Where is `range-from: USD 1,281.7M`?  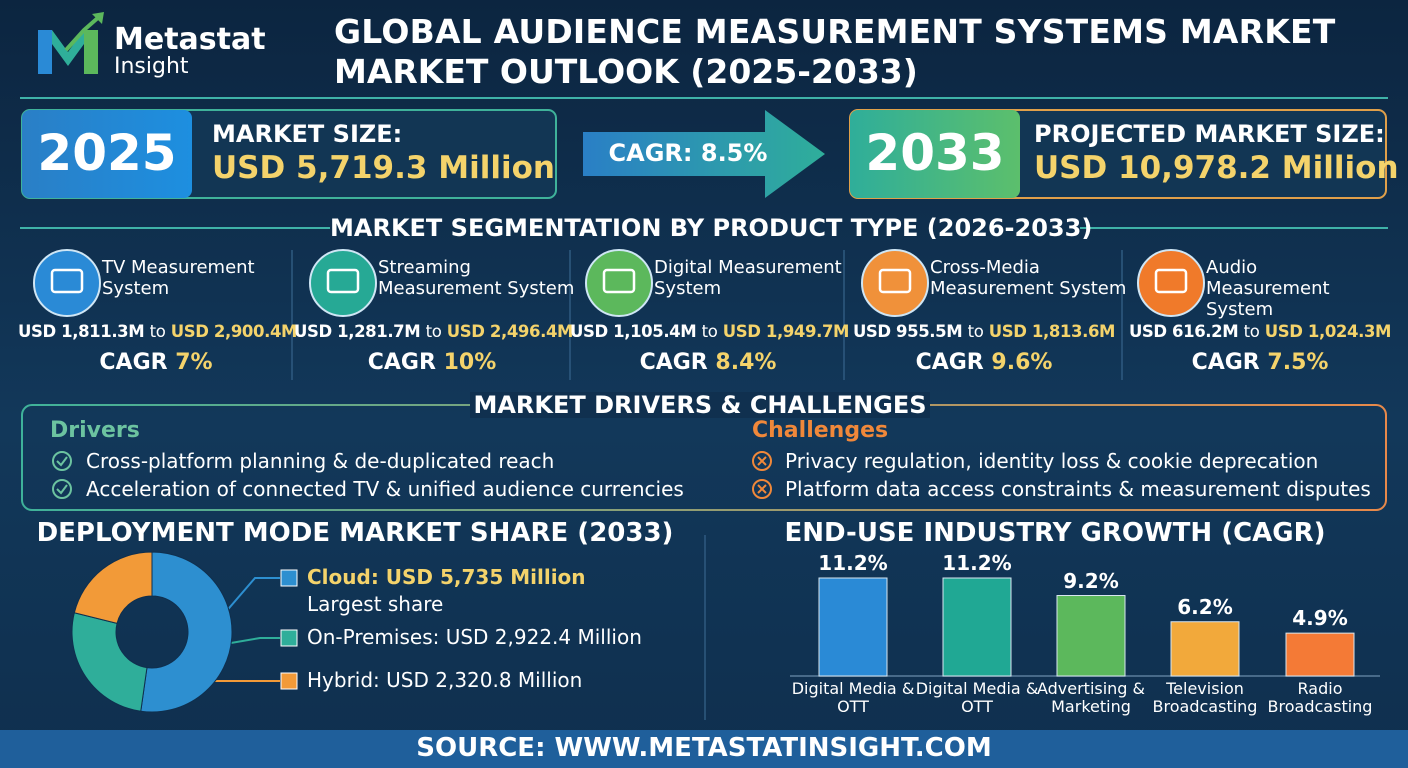 range-from: USD 1,281.7M is located at coordinates (357, 331).